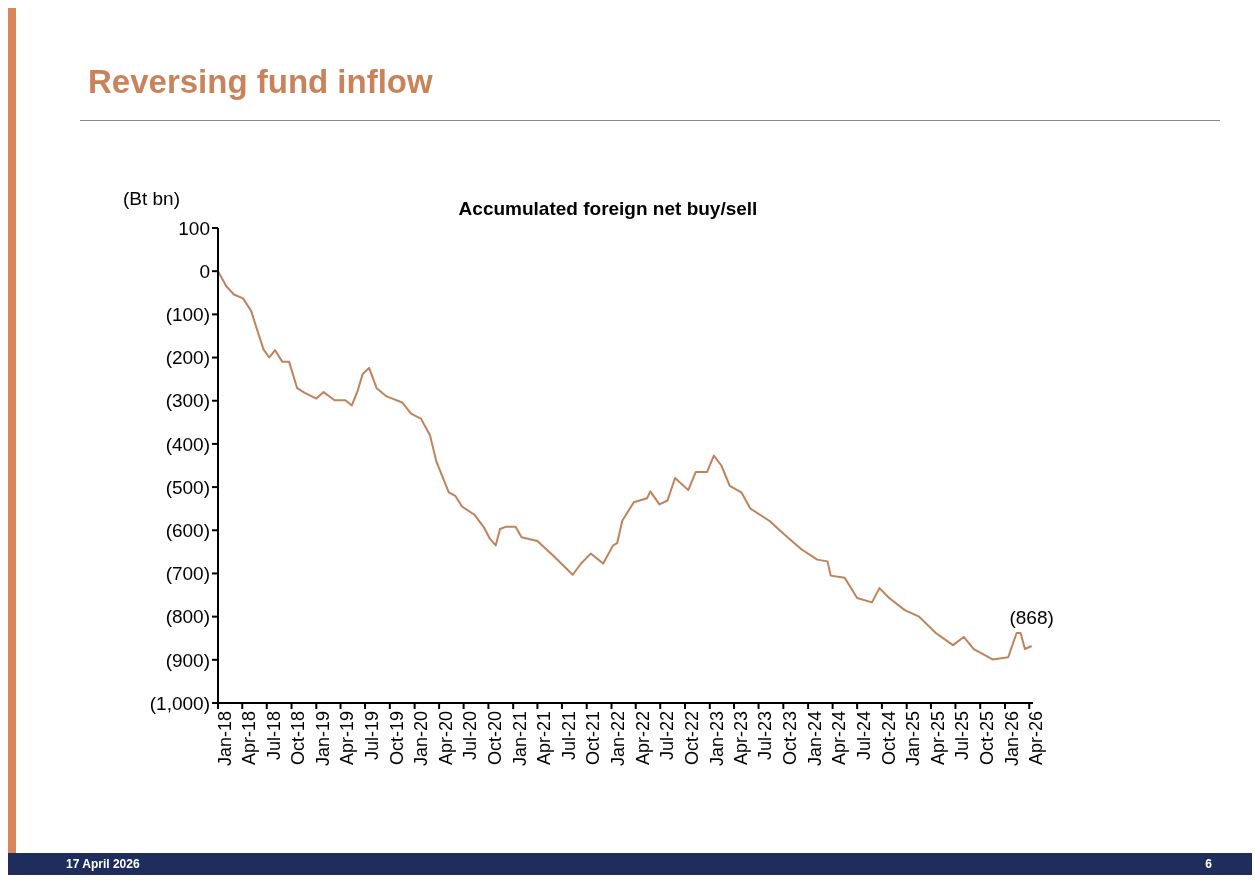 Image resolution: width=1260 pixels, height=883 pixels. What do you see at coordinates (187, 660) in the screenshot?
I see `y-tick-label: (900)` at bounding box center [187, 660].